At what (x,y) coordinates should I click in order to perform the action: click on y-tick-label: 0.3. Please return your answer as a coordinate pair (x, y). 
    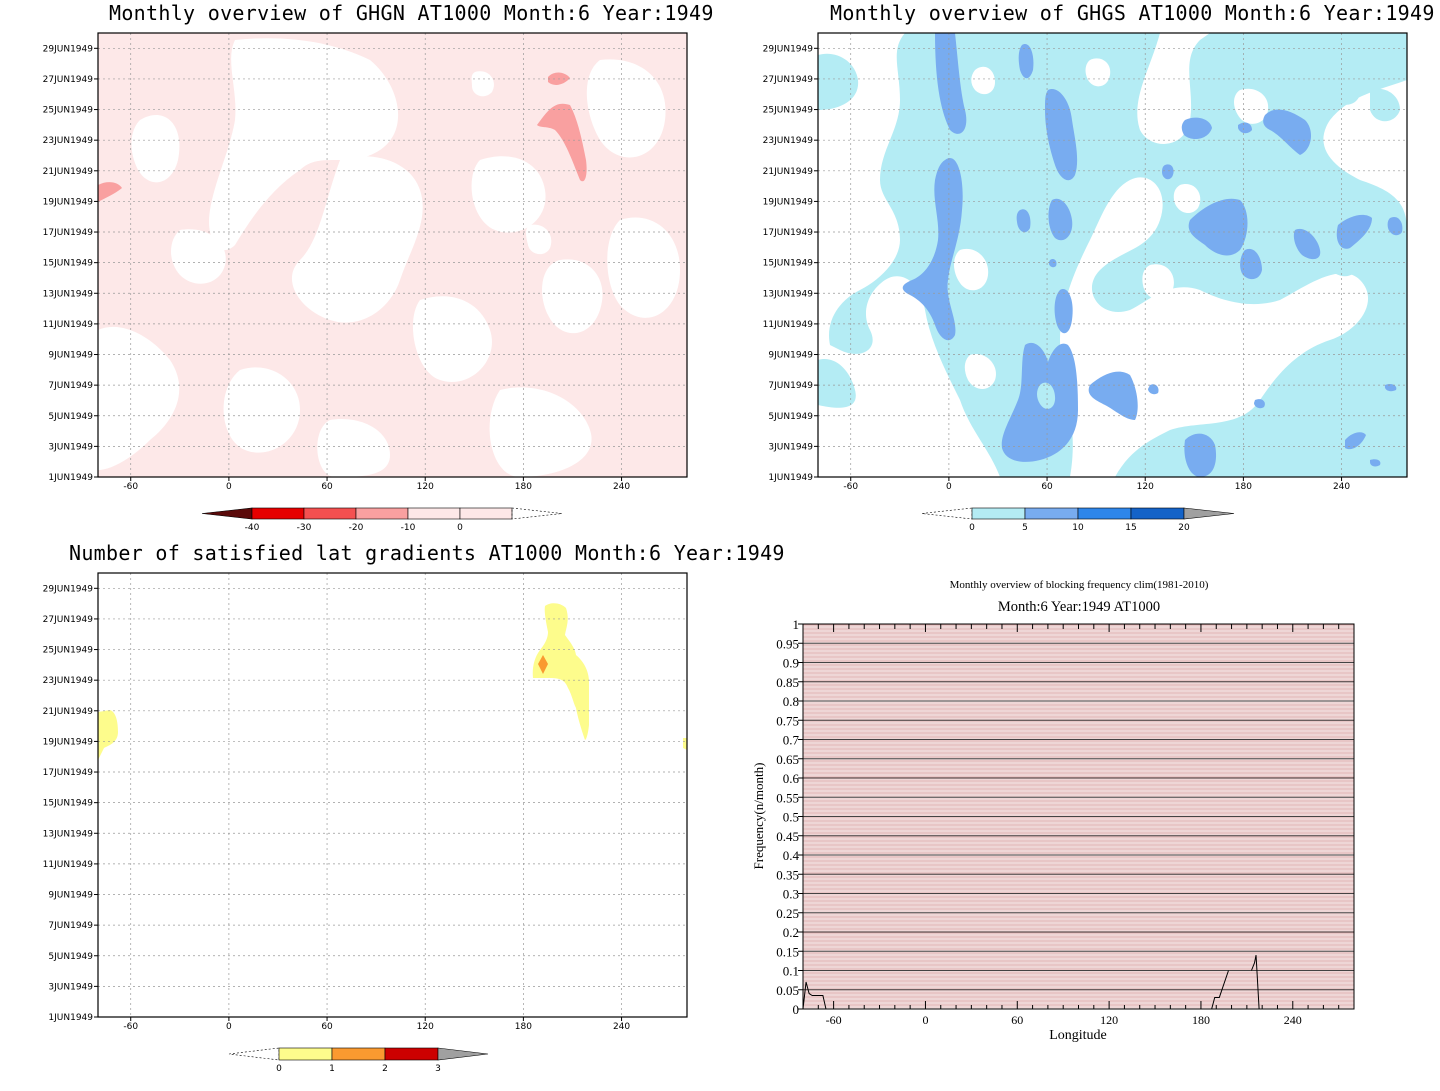
    Looking at the image, I should click on (791, 894).